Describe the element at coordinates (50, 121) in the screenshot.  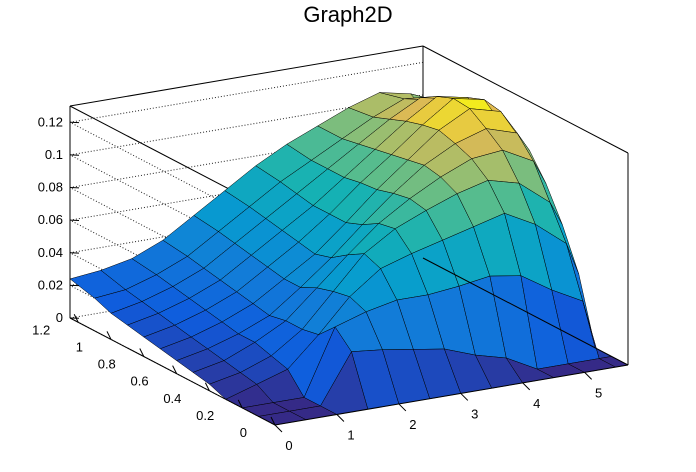
I see `z-tick-label: 0.12` at that location.